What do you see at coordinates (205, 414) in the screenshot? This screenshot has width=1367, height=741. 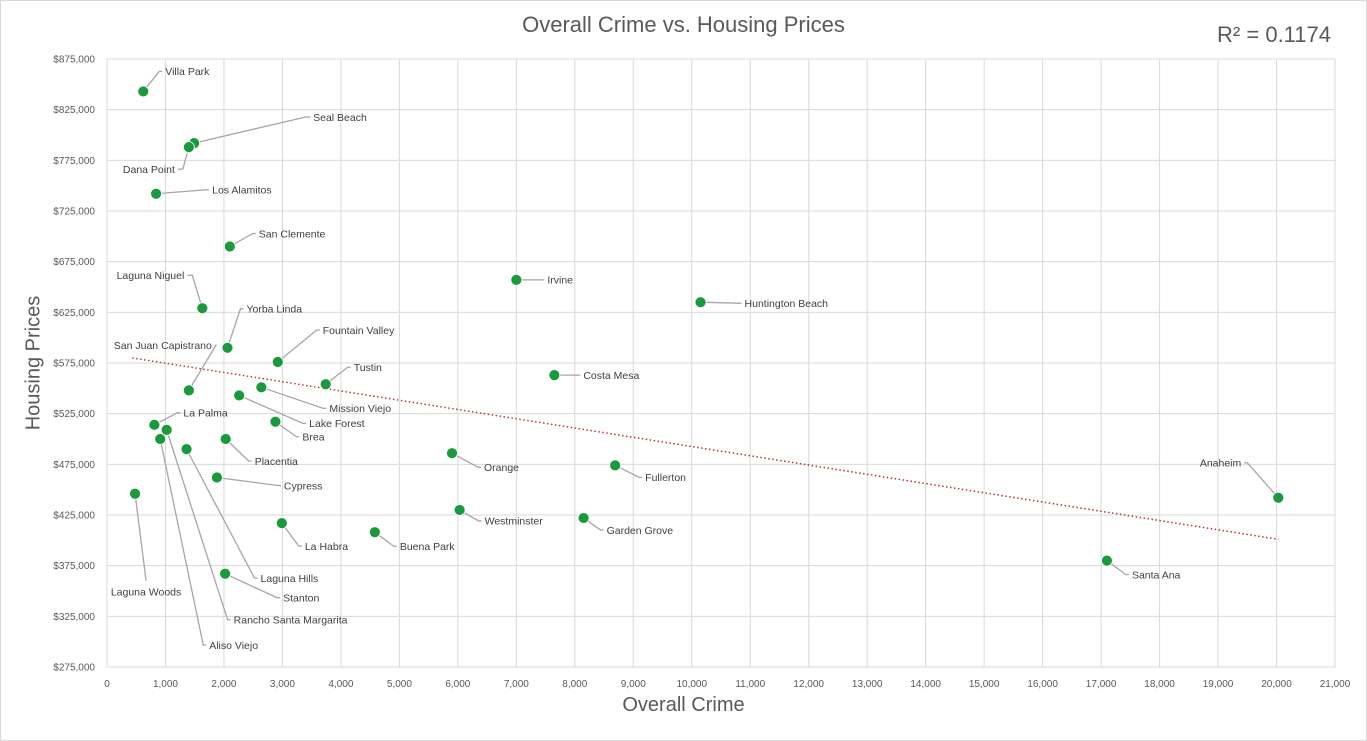 I see `point-label-la-palma: La Palma` at bounding box center [205, 414].